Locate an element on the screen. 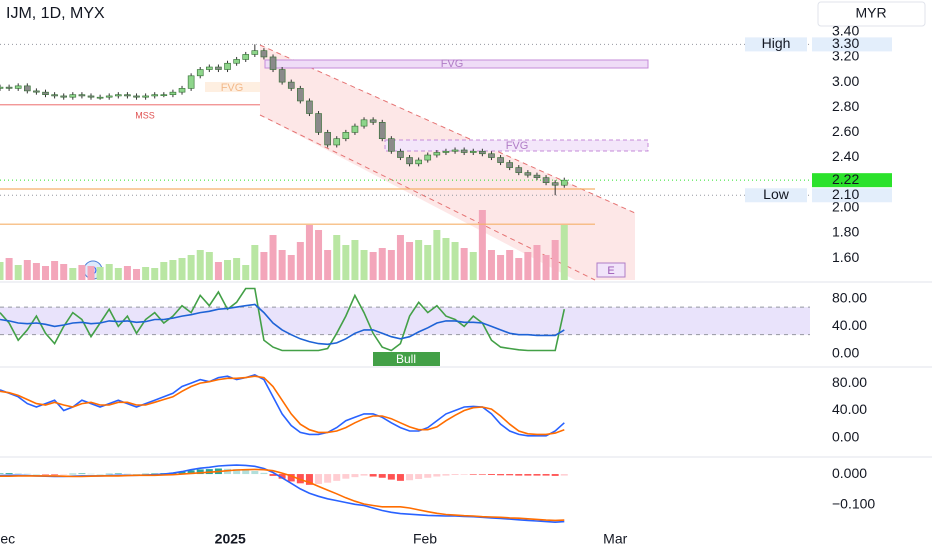 The image size is (932, 550). y-tick-label: 2.60 is located at coordinates (845, 131).